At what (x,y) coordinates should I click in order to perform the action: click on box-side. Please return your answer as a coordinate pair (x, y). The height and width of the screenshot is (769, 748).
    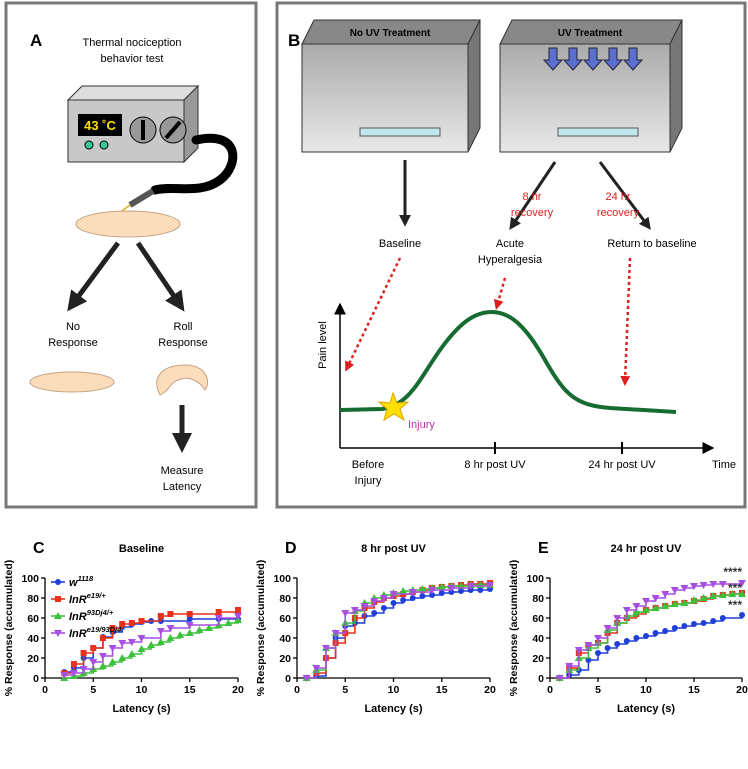
    Looking at the image, I should click on (676, 86).